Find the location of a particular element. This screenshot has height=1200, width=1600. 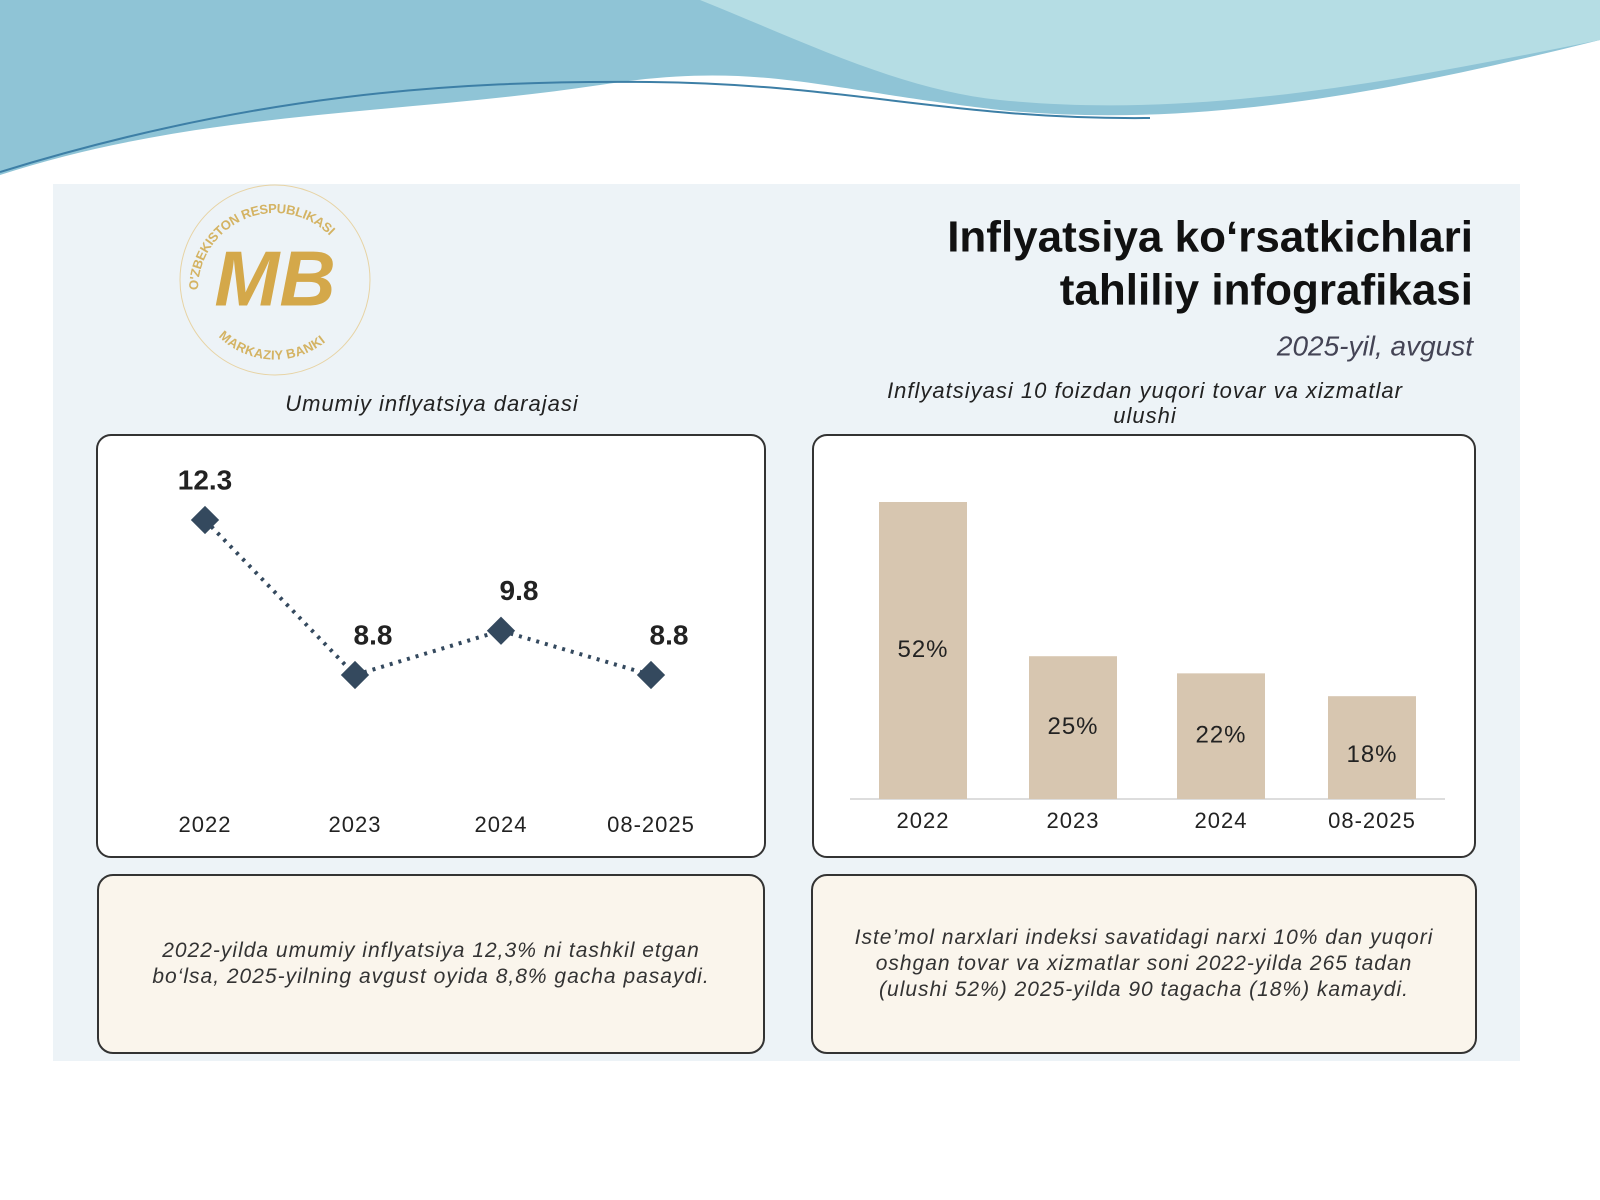

logo-ring is located at coordinates (275, 280).